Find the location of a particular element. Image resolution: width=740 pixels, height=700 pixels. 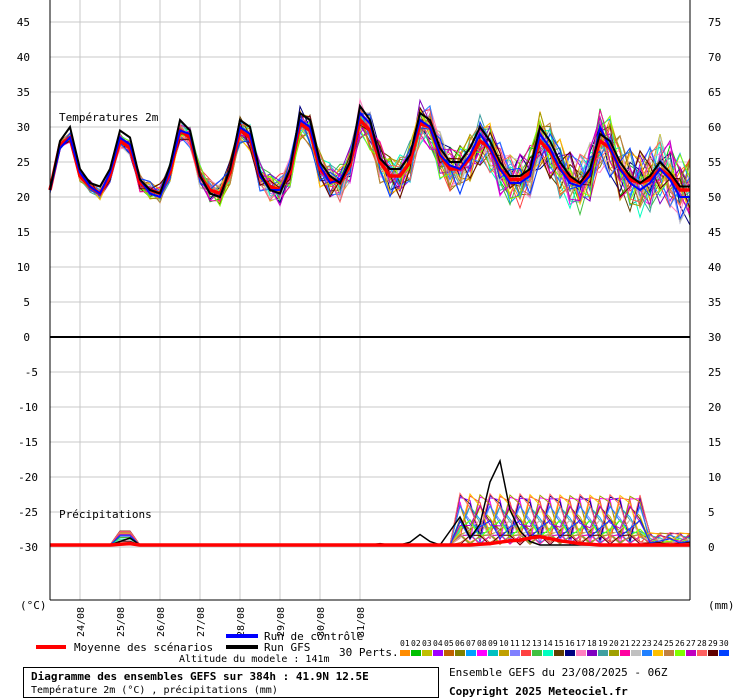

legend-control-label: Run de contrôle is located at coordinates (313, 636).